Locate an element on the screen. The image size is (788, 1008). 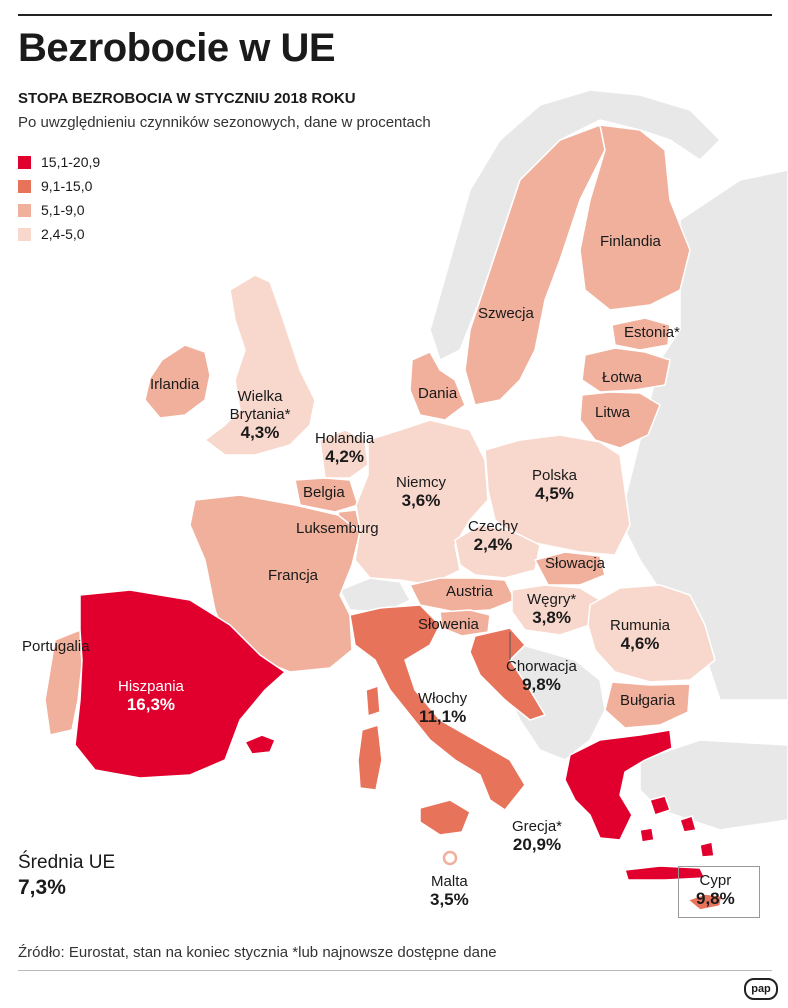
label-united-kingdom: Wielka Brytania* 4,3% is located at coordinates (260, 415).